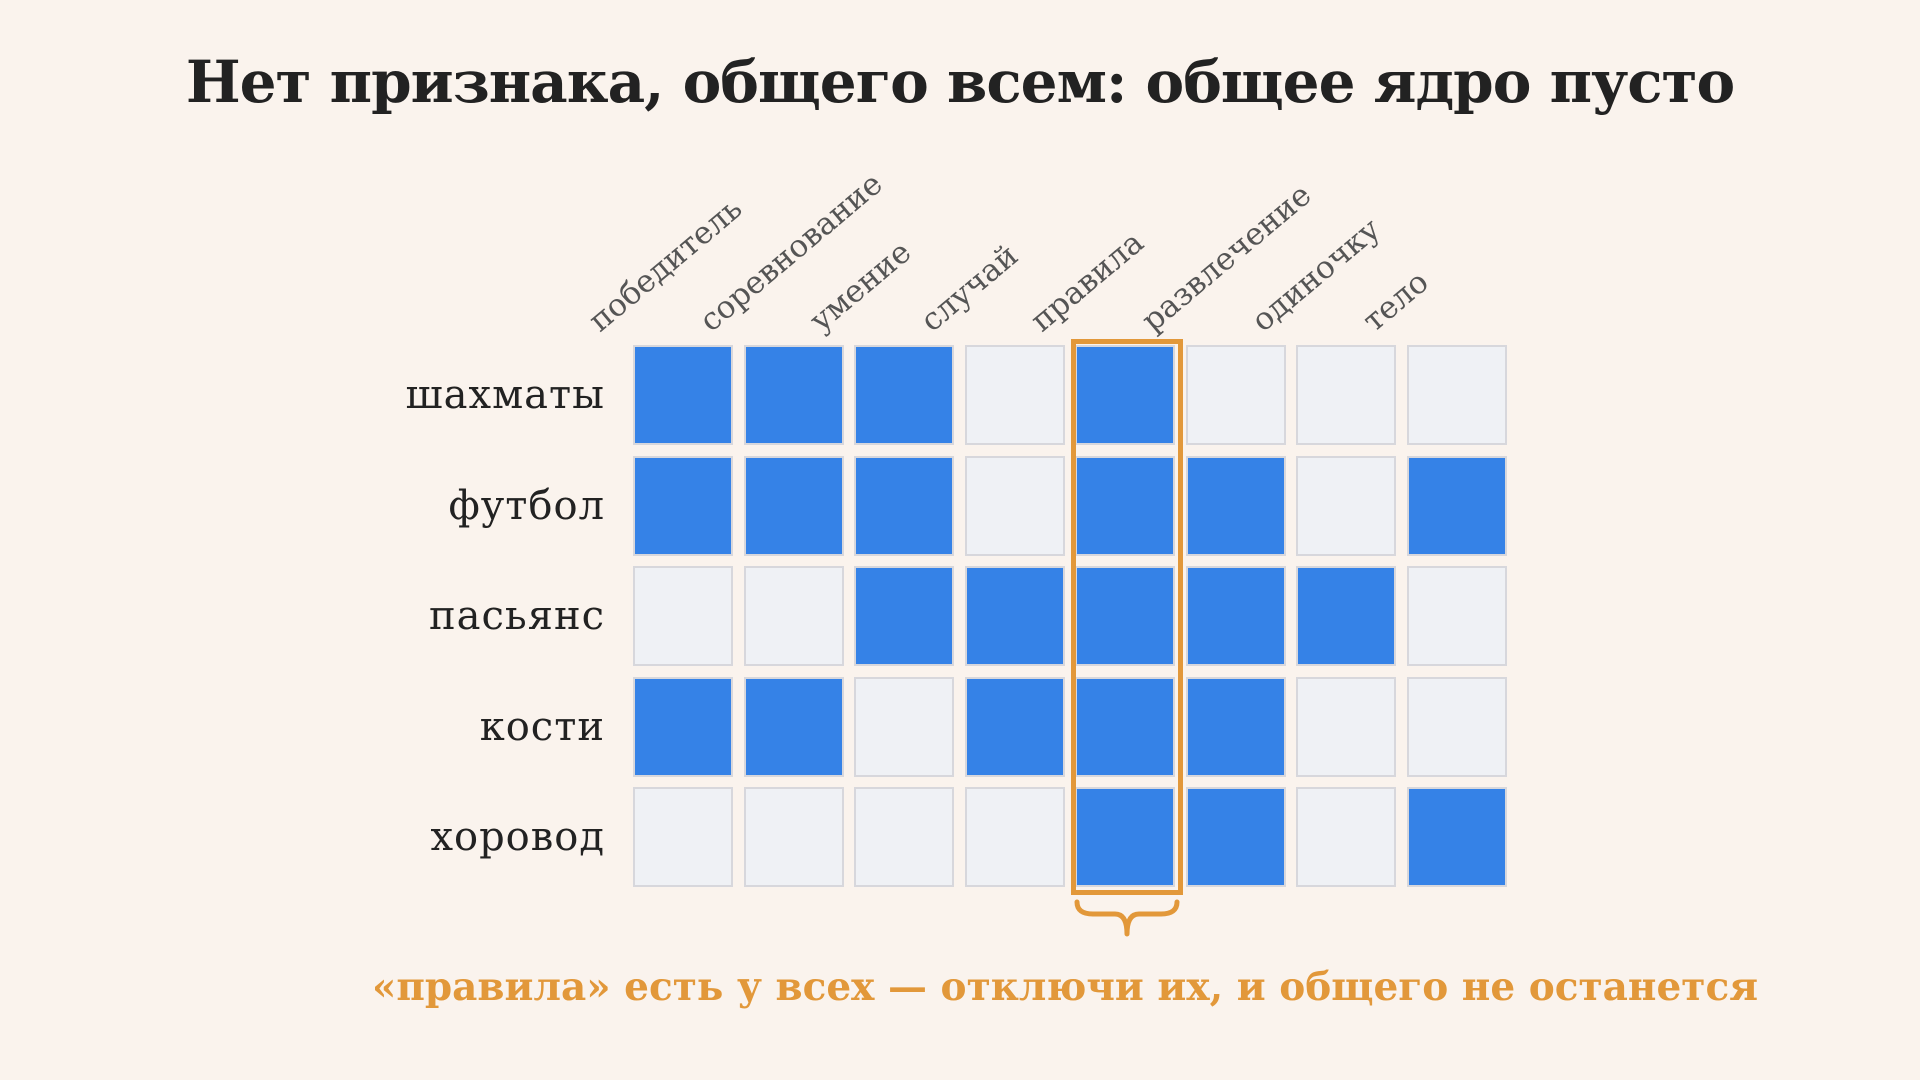 The image size is (1920, 1080). What do you see at coordinates (505, 395) in the screenshot?
I see `row-label: шахматы` at bounding box center [505, 395].